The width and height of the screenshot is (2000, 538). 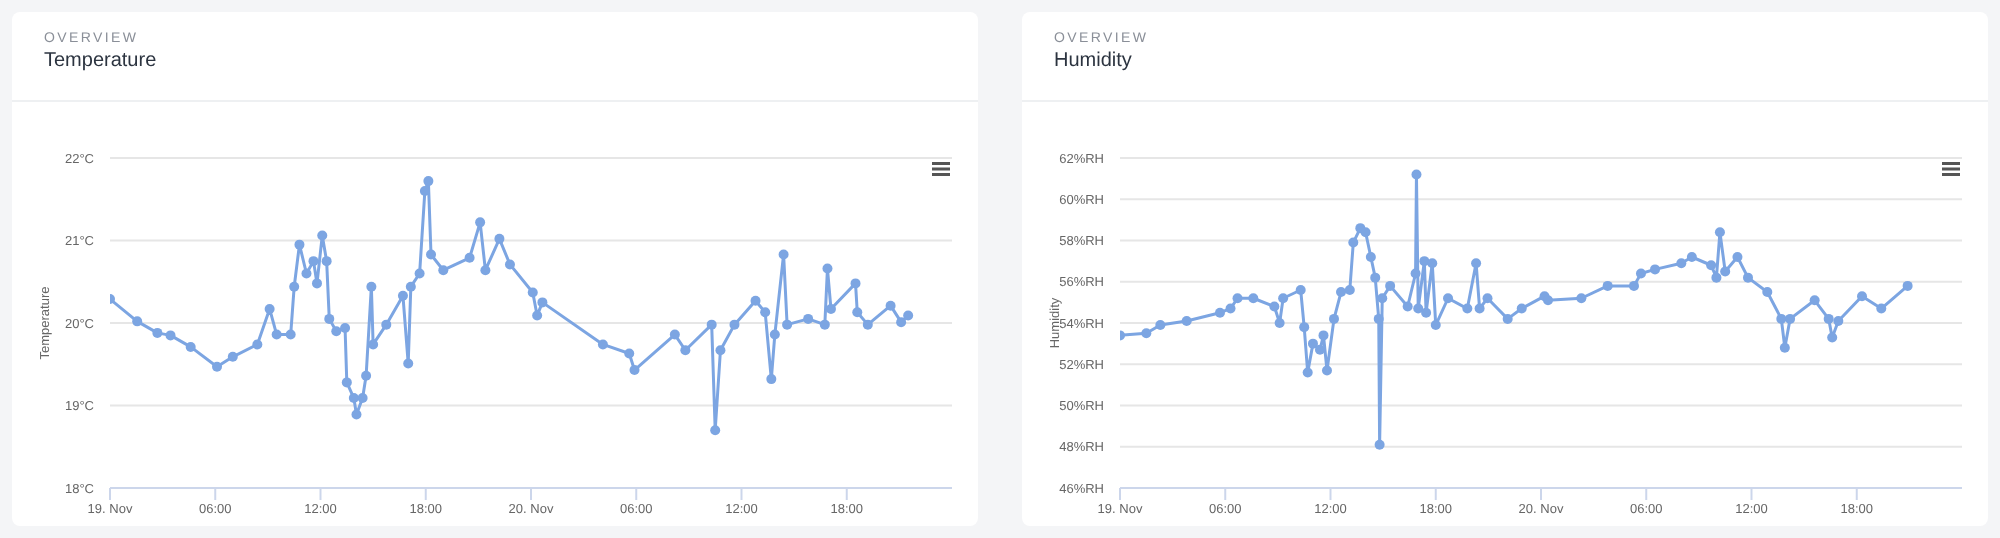 I want to click on y-axis-title: Temperature, so click(x=101, y=61).